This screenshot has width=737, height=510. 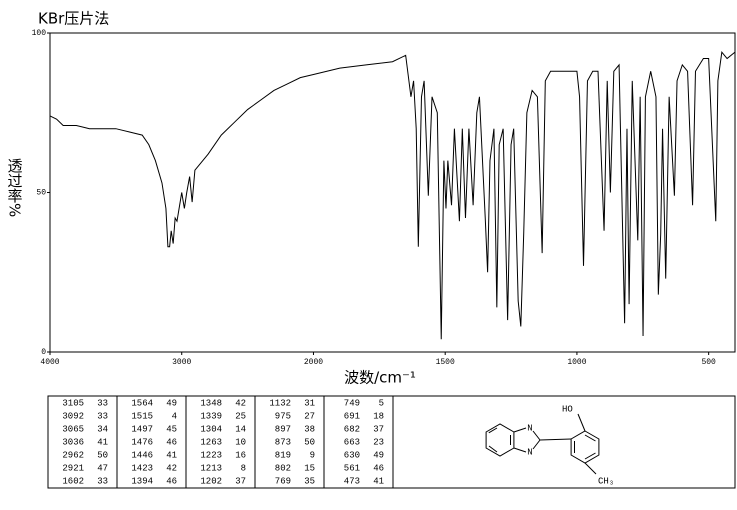 I want to click on x-tick-label: 4000, so click(x=49, y=362).